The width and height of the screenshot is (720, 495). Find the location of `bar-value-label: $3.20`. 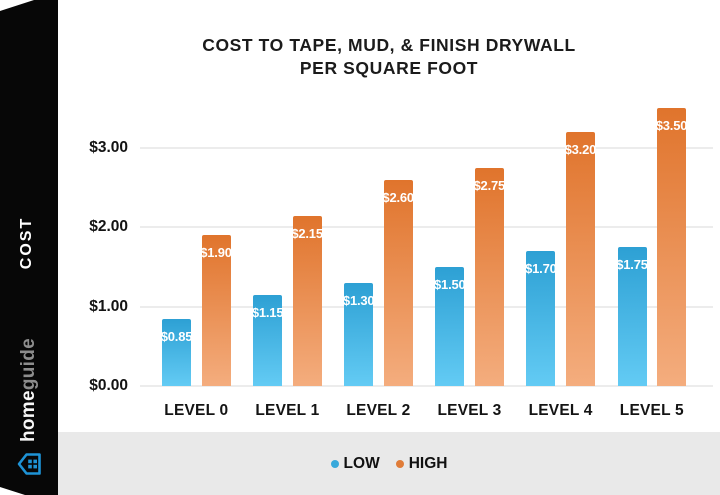

bar-value-label: $3.20 is located at coordinates (580, 150).